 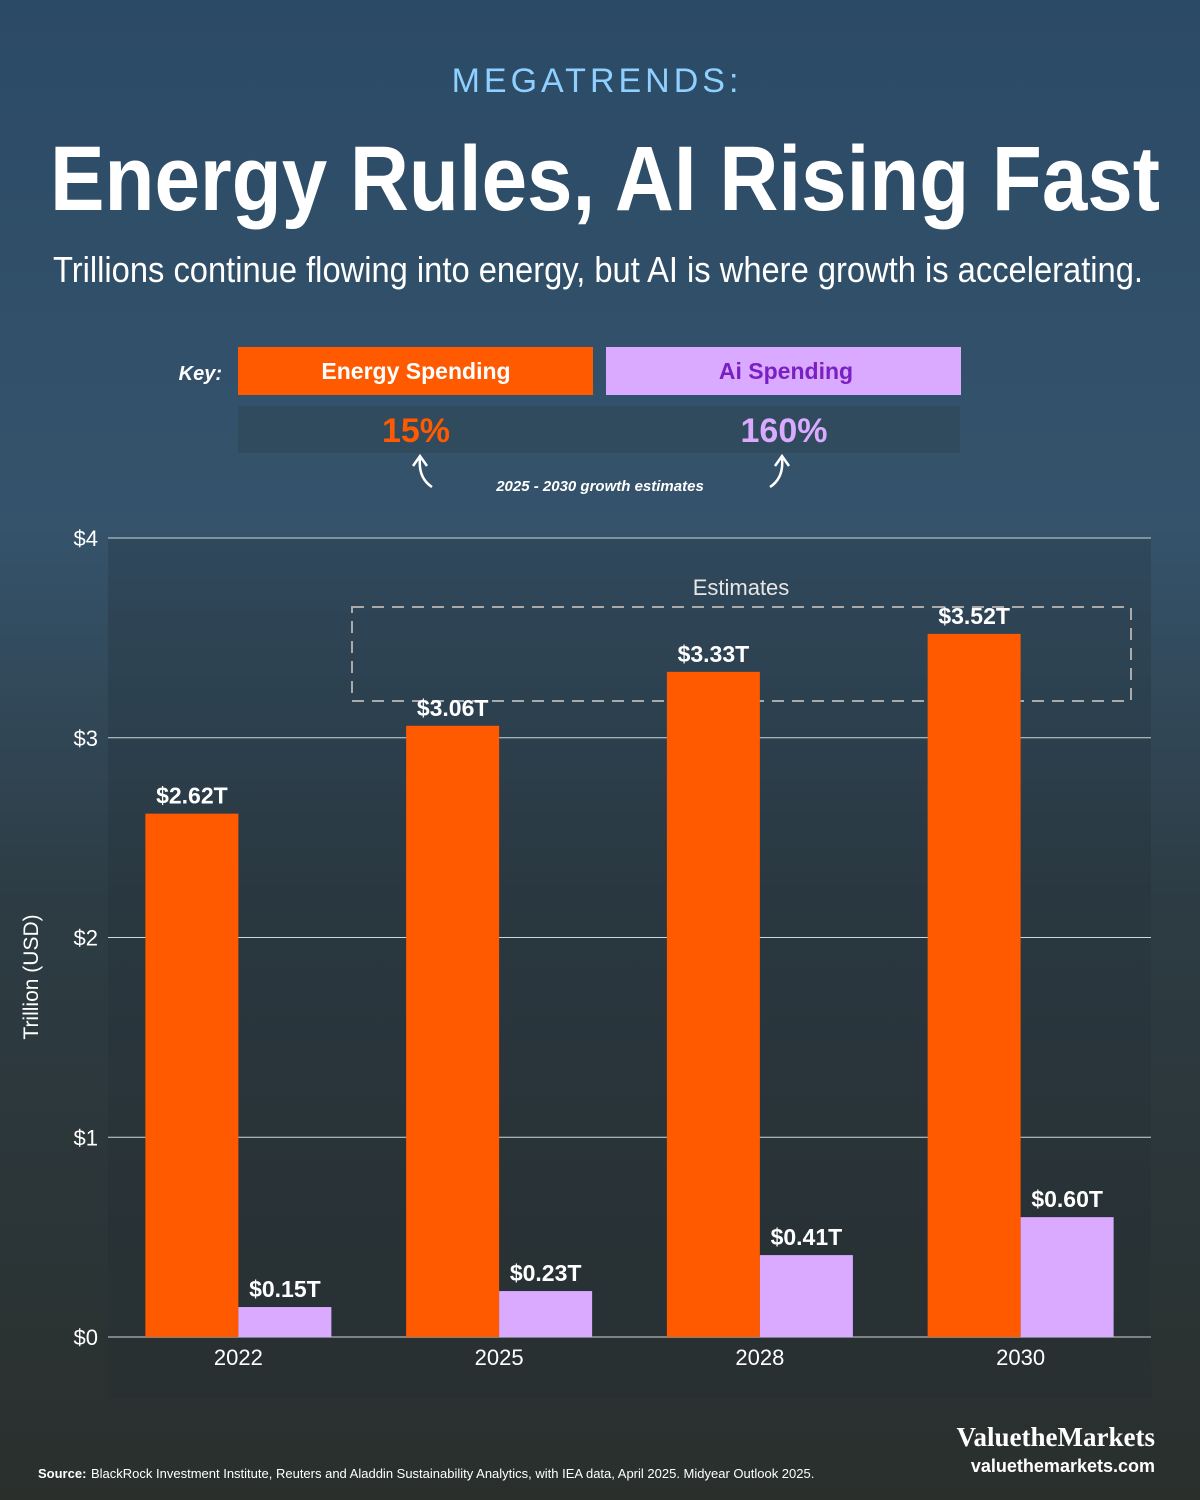 What do you see at coordinates (62, 1473) in the screenshot?
I see `source-label: Source:` at bounding box center [62, 1473].